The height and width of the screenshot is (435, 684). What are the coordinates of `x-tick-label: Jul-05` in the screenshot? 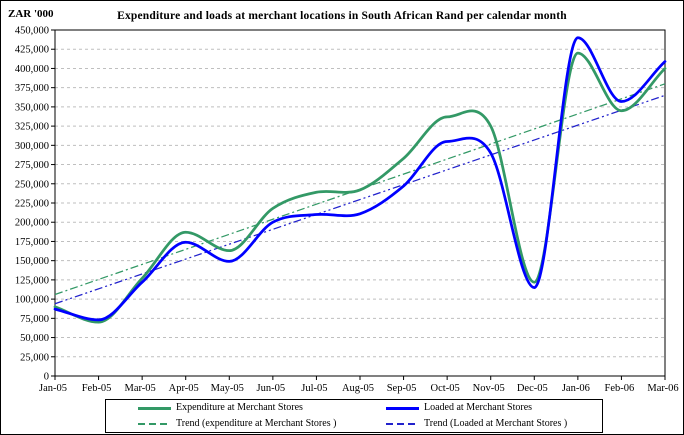 It's located at (314, 388).